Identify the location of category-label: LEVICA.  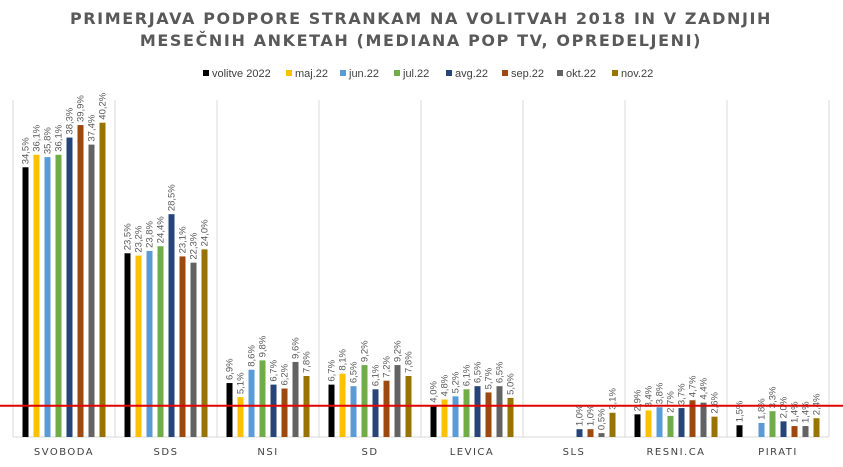
(472, 452).